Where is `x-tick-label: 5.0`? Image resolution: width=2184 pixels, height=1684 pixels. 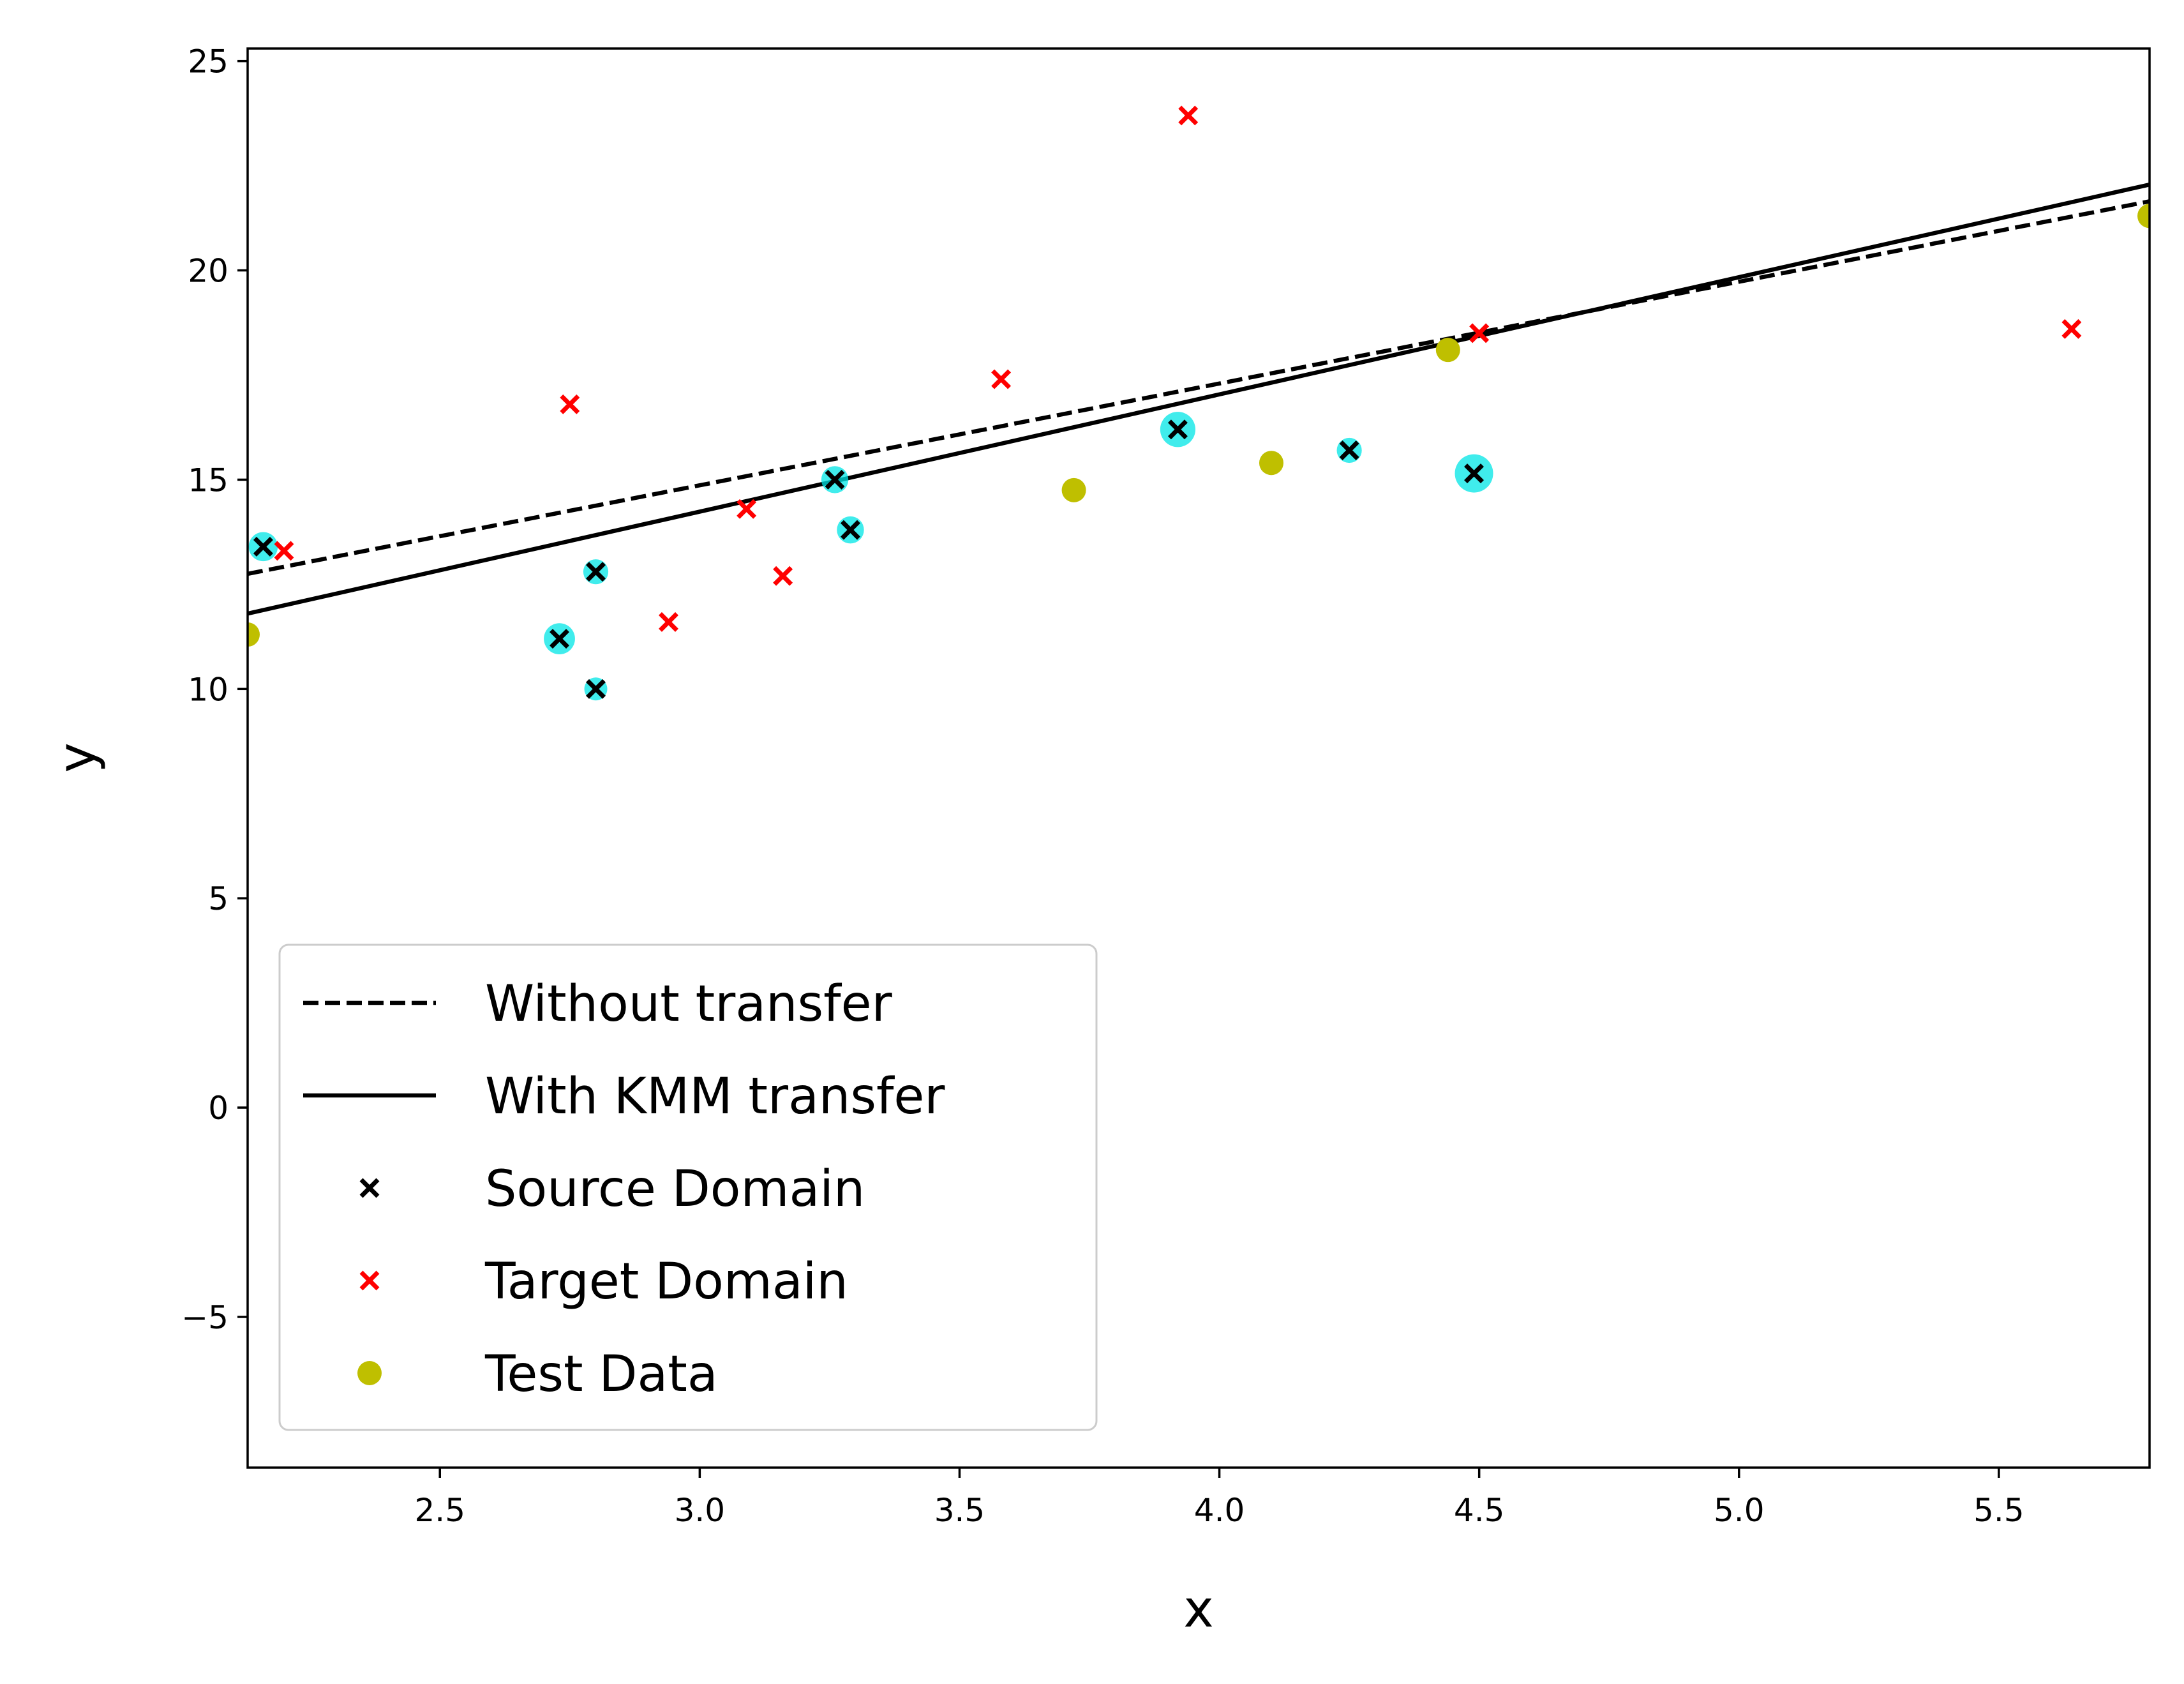 x-tick-label: 5.0 is located at coordinates (1739, 1510).